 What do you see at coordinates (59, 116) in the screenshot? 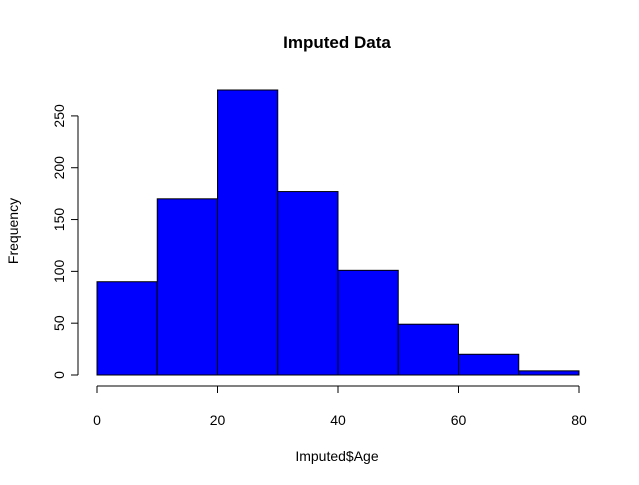
I see `y-tick-label: 250` at bounding box center [59, 116].